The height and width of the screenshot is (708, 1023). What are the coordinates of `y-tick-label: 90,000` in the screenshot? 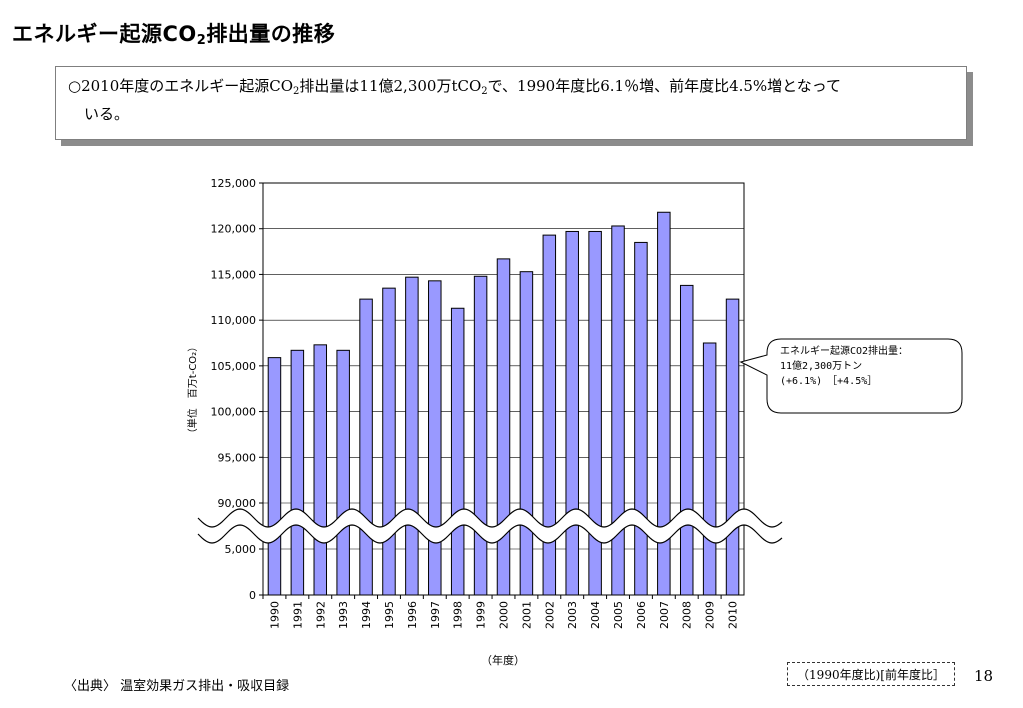 It's located at (237, 503).